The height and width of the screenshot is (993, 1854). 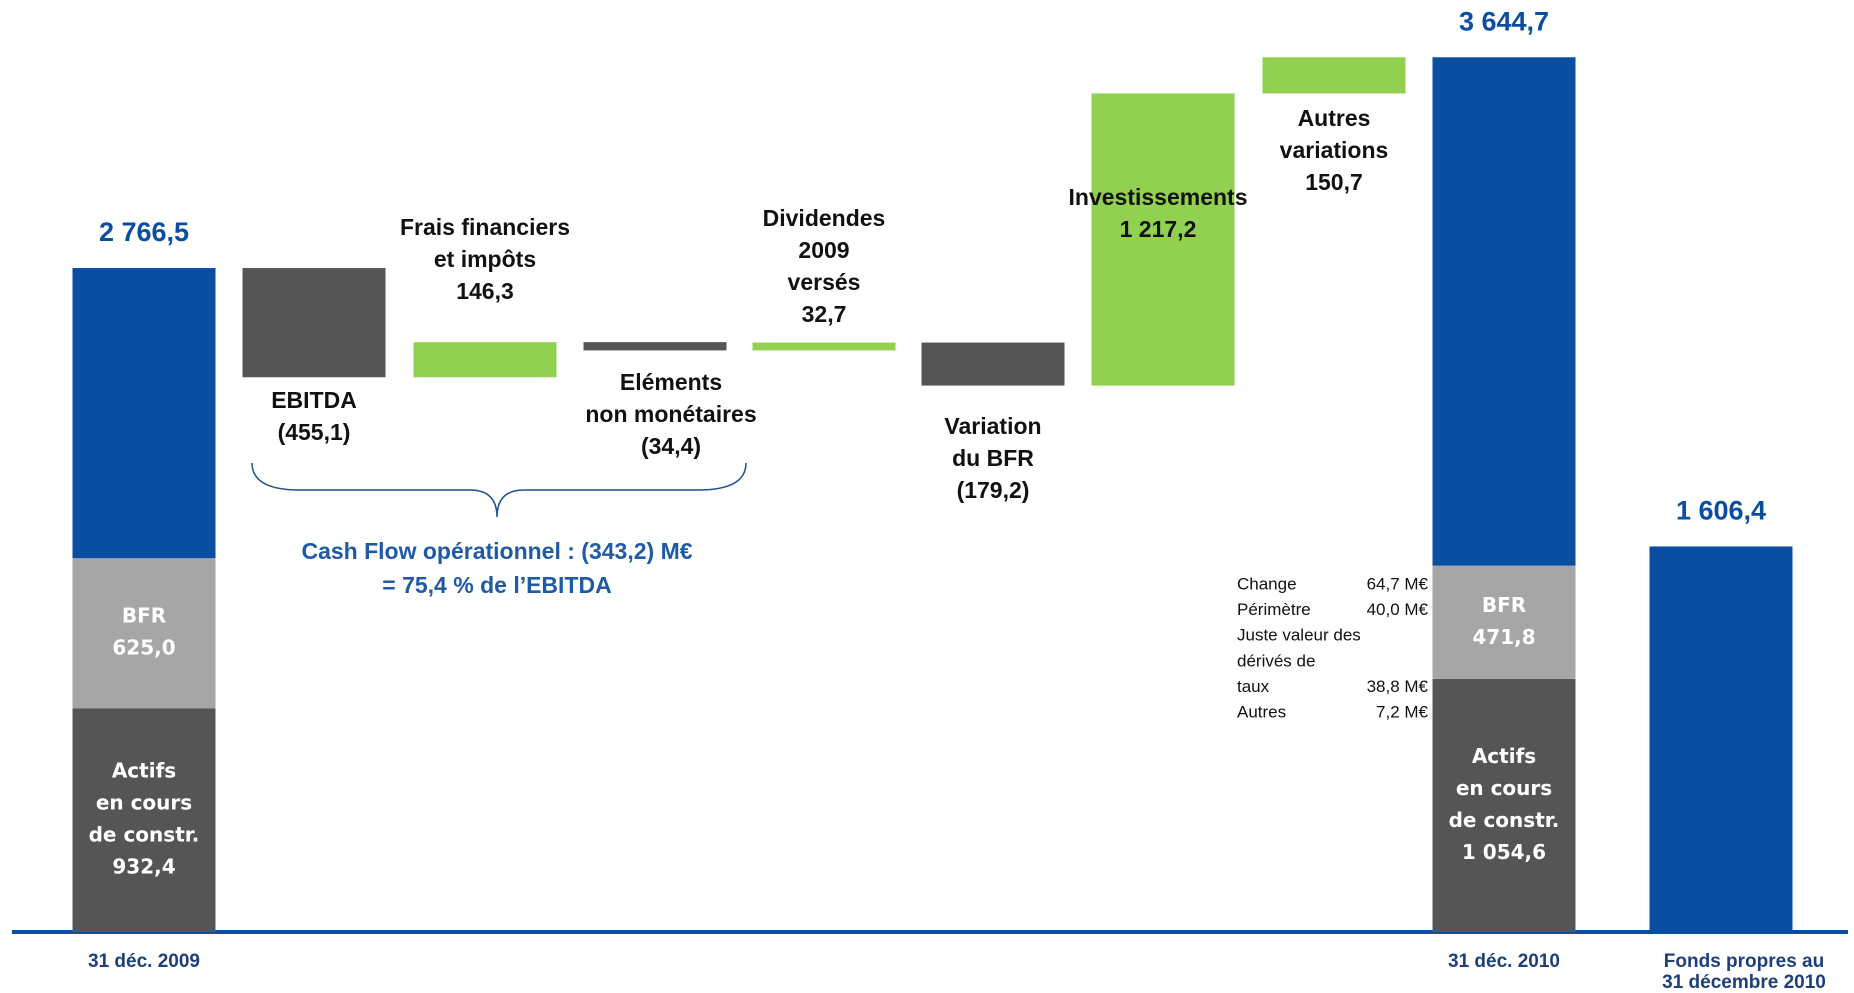 I want to click on breakdown-value: 7,2 M€, so click(x=1402, y=711).